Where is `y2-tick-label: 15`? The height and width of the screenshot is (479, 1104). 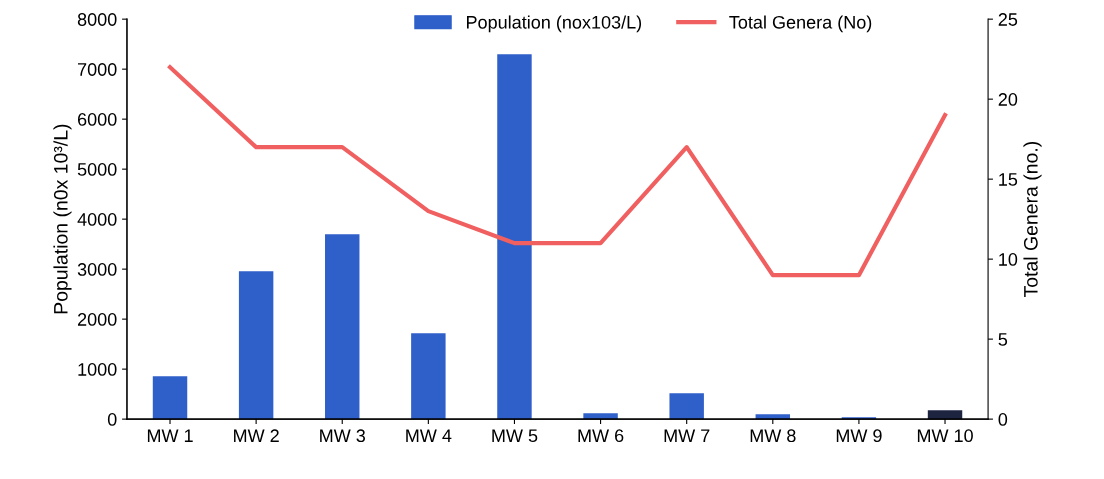
y2-tick-label: 15 is located at coordinates (1008, 179).